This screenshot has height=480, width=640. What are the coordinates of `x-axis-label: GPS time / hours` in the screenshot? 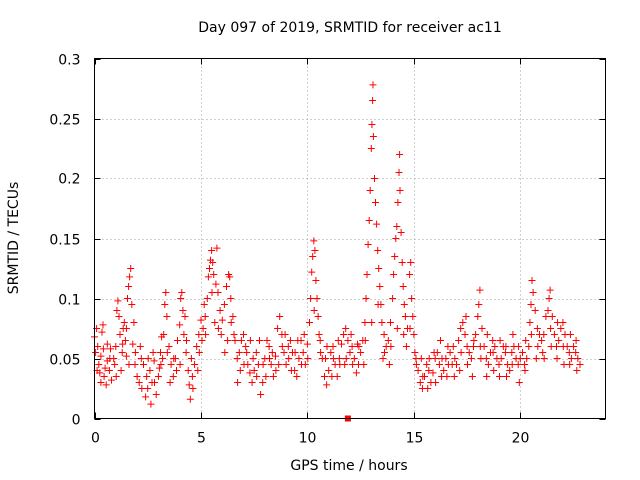 It's located at (348, 466).